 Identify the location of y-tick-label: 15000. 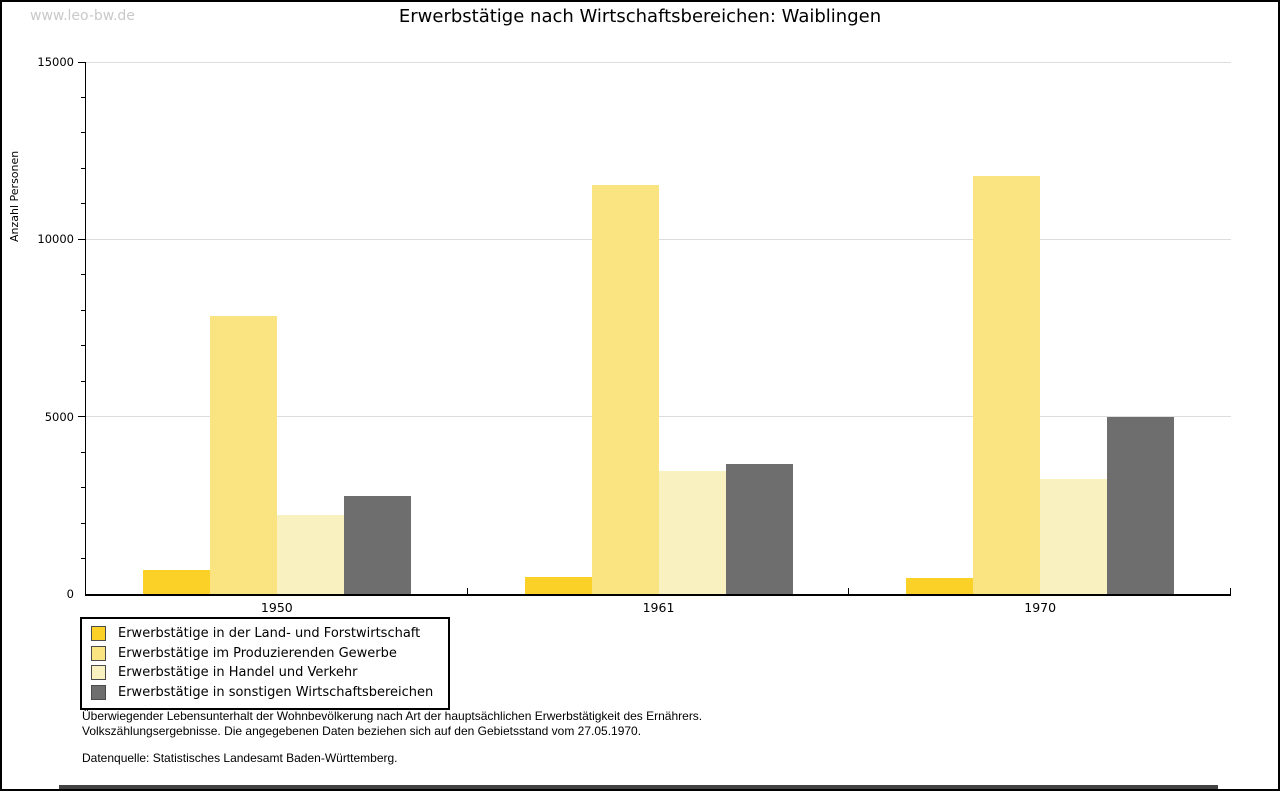
(55, 62).